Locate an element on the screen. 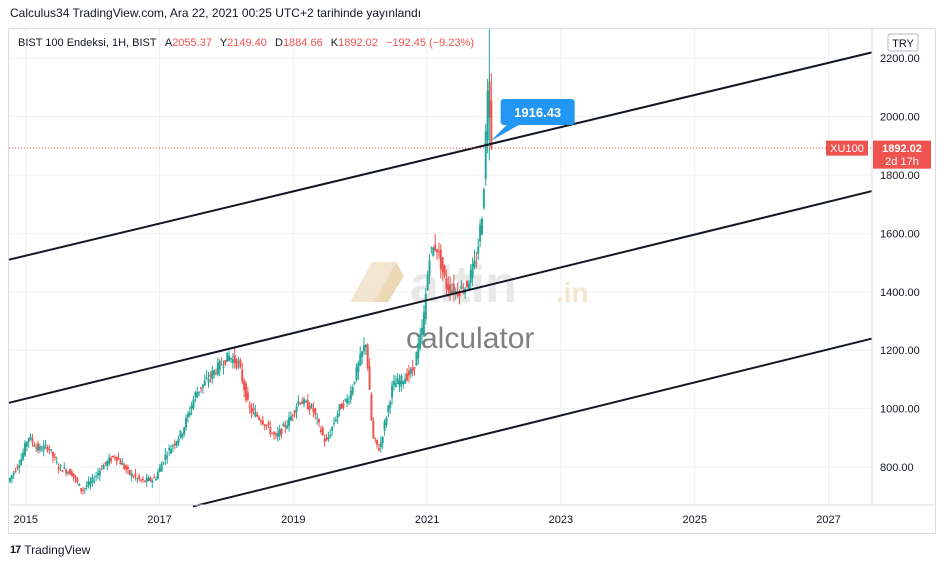  x-tick-label: 2019 is located at coordinates (293, 520).